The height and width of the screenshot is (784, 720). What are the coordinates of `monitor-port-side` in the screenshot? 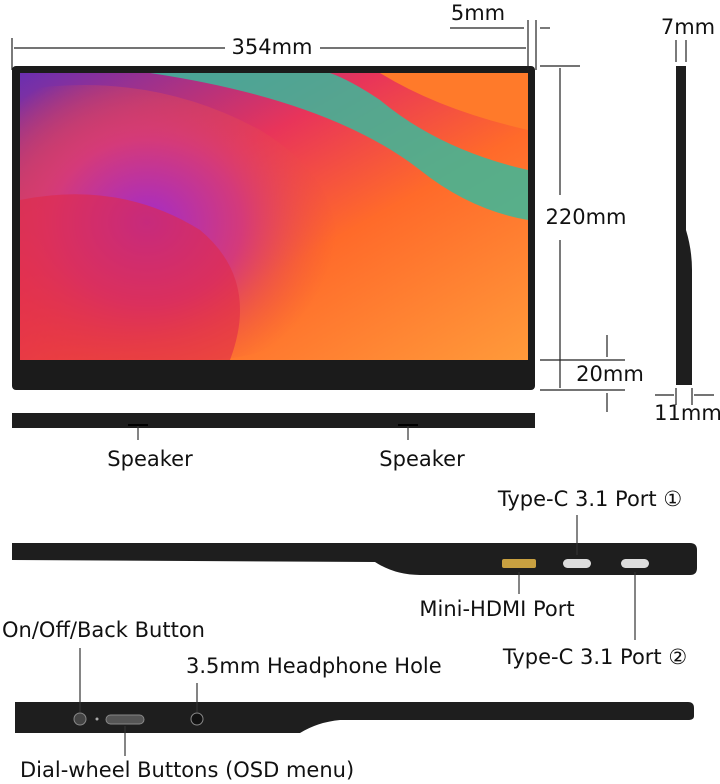 It's located at (354, 559).